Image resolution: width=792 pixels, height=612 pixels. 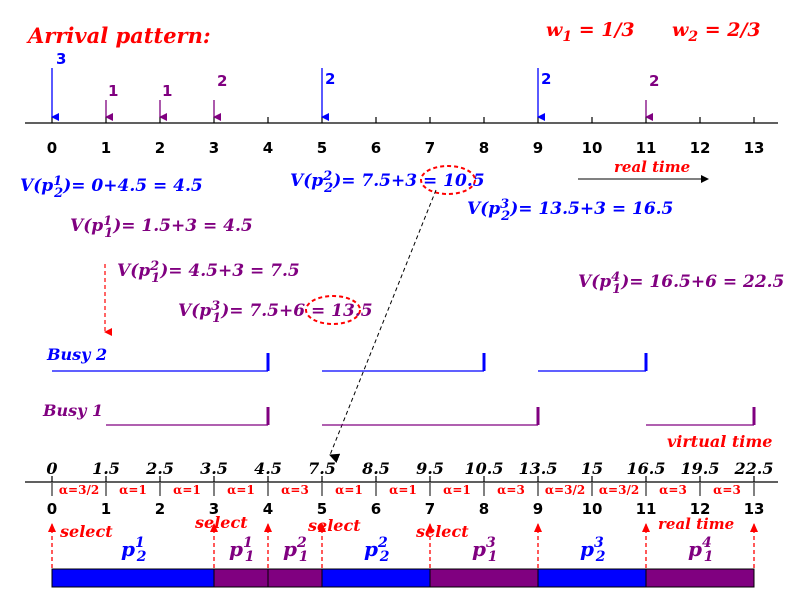 What do you see at coordinates (700, 148) in the screenshot?
I see `top-axis-tick-label: 12` at bounding box center [700, 148].